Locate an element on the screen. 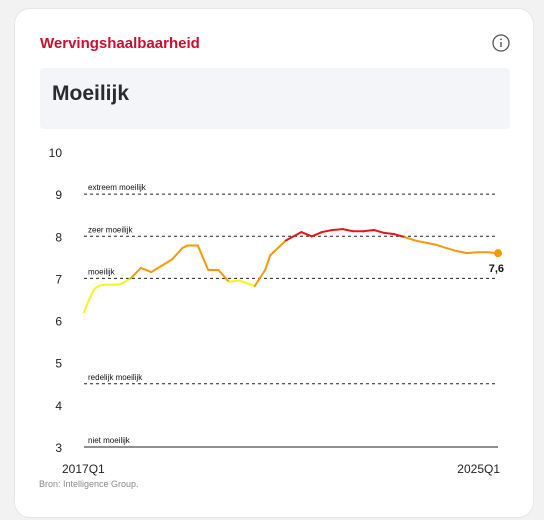  card-title: Wervingshaalbaarheid is located at coordinates (120, 43).